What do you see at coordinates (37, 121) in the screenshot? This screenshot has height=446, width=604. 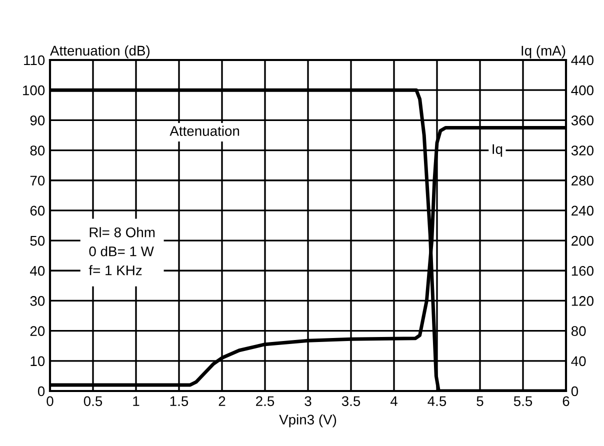 I see `y-tick-label: 90` at bounding box center [37, 121].